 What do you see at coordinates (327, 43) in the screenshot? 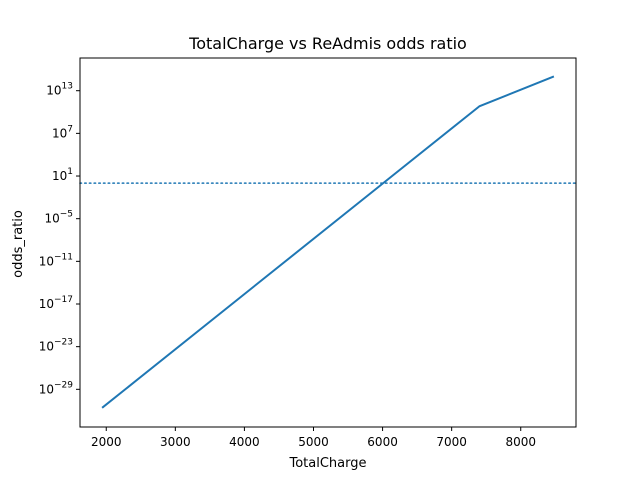
I see `chart-title: TotalCharge vs ReAdmis odds ratio` at bounding box center [327, 43].